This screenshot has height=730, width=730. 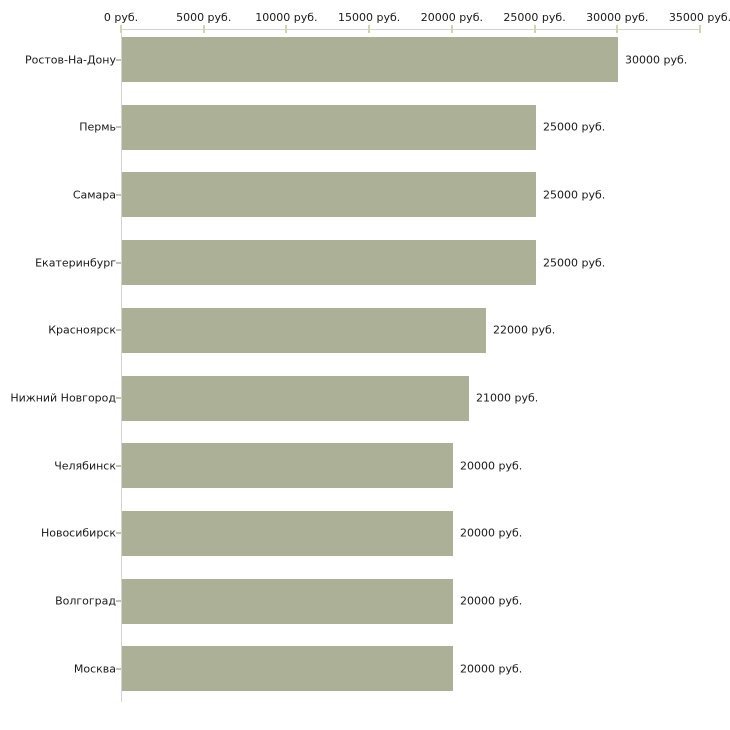 What do you see at coordinates (524, 330) in the screenshot?
I see `value-label: 22000 руб.` at bounding box center [524, 330].